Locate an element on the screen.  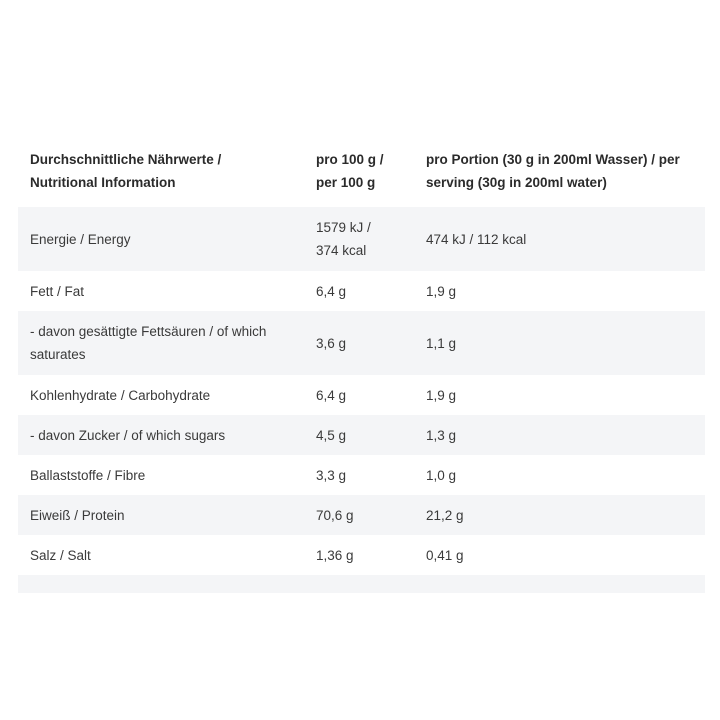
per-serving-cell: 1,3 g is located at coordinates (441, 435).